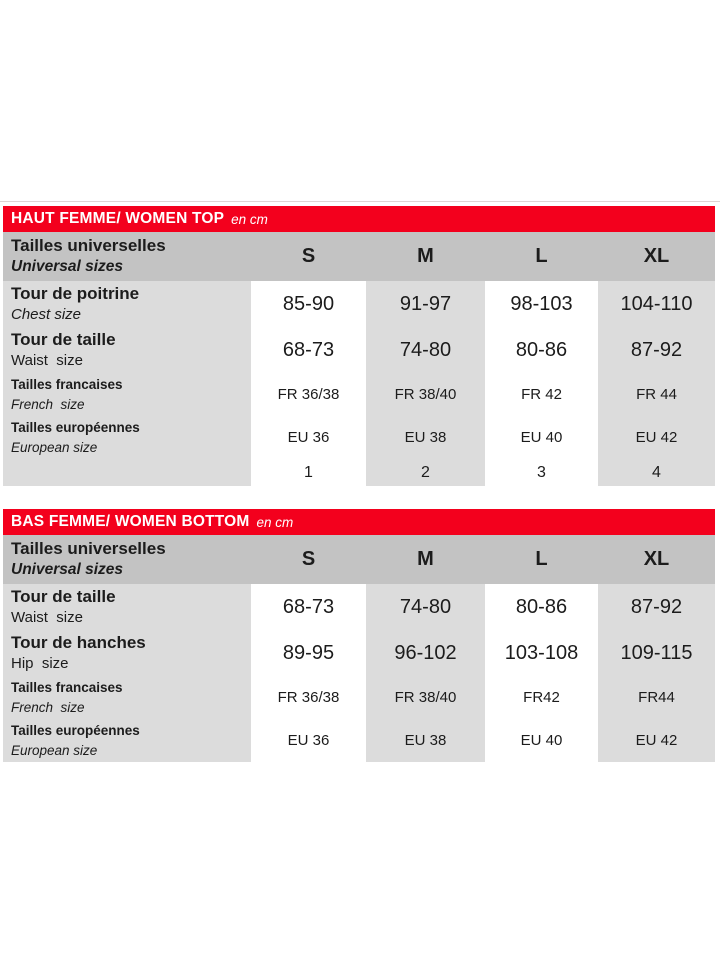 The width and height of the screenshot is (720, 960). What do you see at coordinates (127, 304) in the screenshot?
I see `row-label: Tour de poitrine Chest size` at bounding box center [127, 304].